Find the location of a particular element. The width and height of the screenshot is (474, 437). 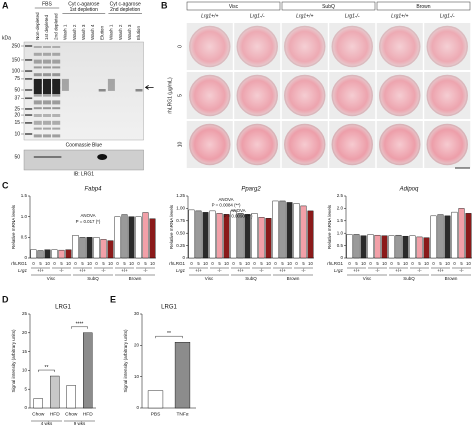

y-tick-label: 1.25 is located at coordinates (180, 195).